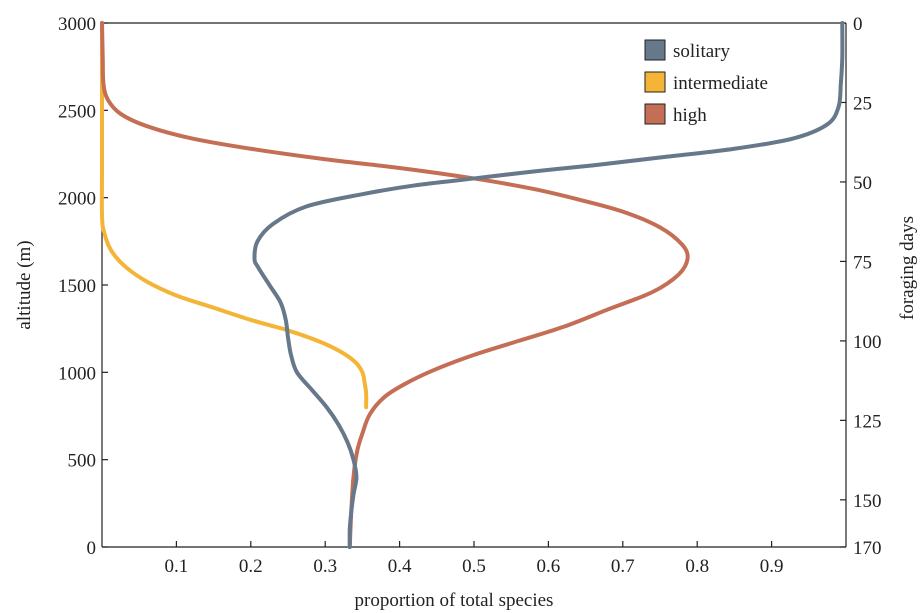  Describe the element at coordinates (251, 566) in the screenshot. I see `x-tick-label: 0.2` at that location.